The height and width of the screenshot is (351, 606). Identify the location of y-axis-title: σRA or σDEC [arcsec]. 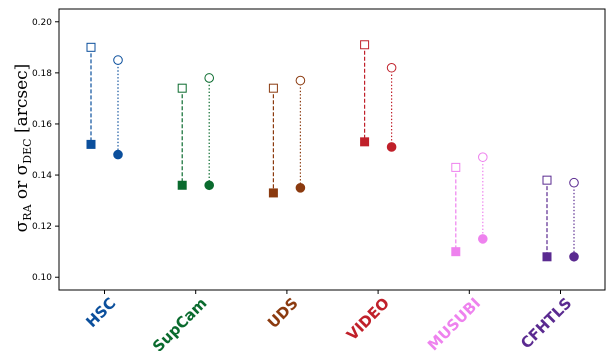
(23, 148).